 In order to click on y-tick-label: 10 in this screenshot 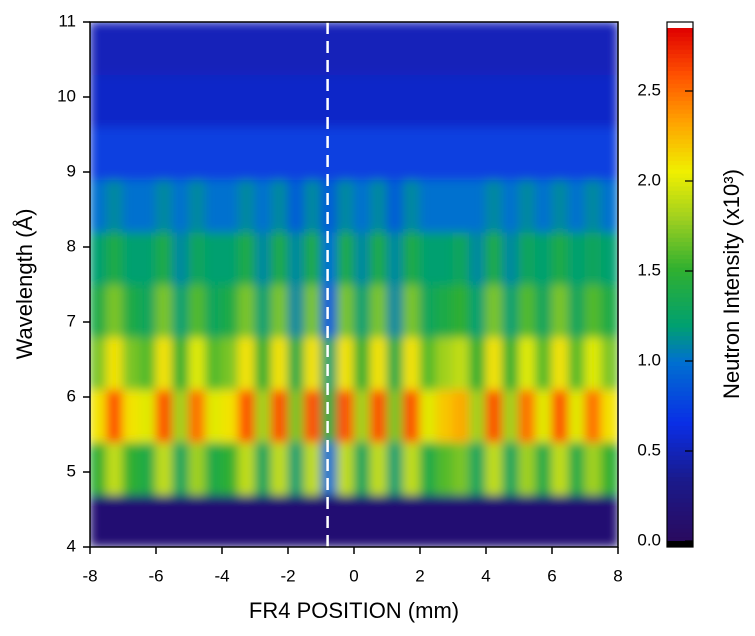, I will do `click(66, 95)`.